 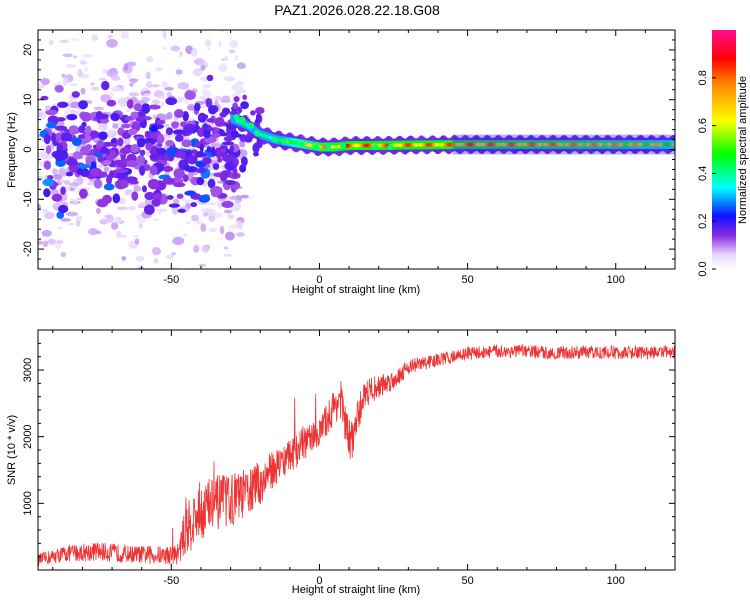 What do you see at coordinates (171, 280) in the screenshot?
I see `spectrogram-xtick-label: -50` at bounding box center [171, 280].